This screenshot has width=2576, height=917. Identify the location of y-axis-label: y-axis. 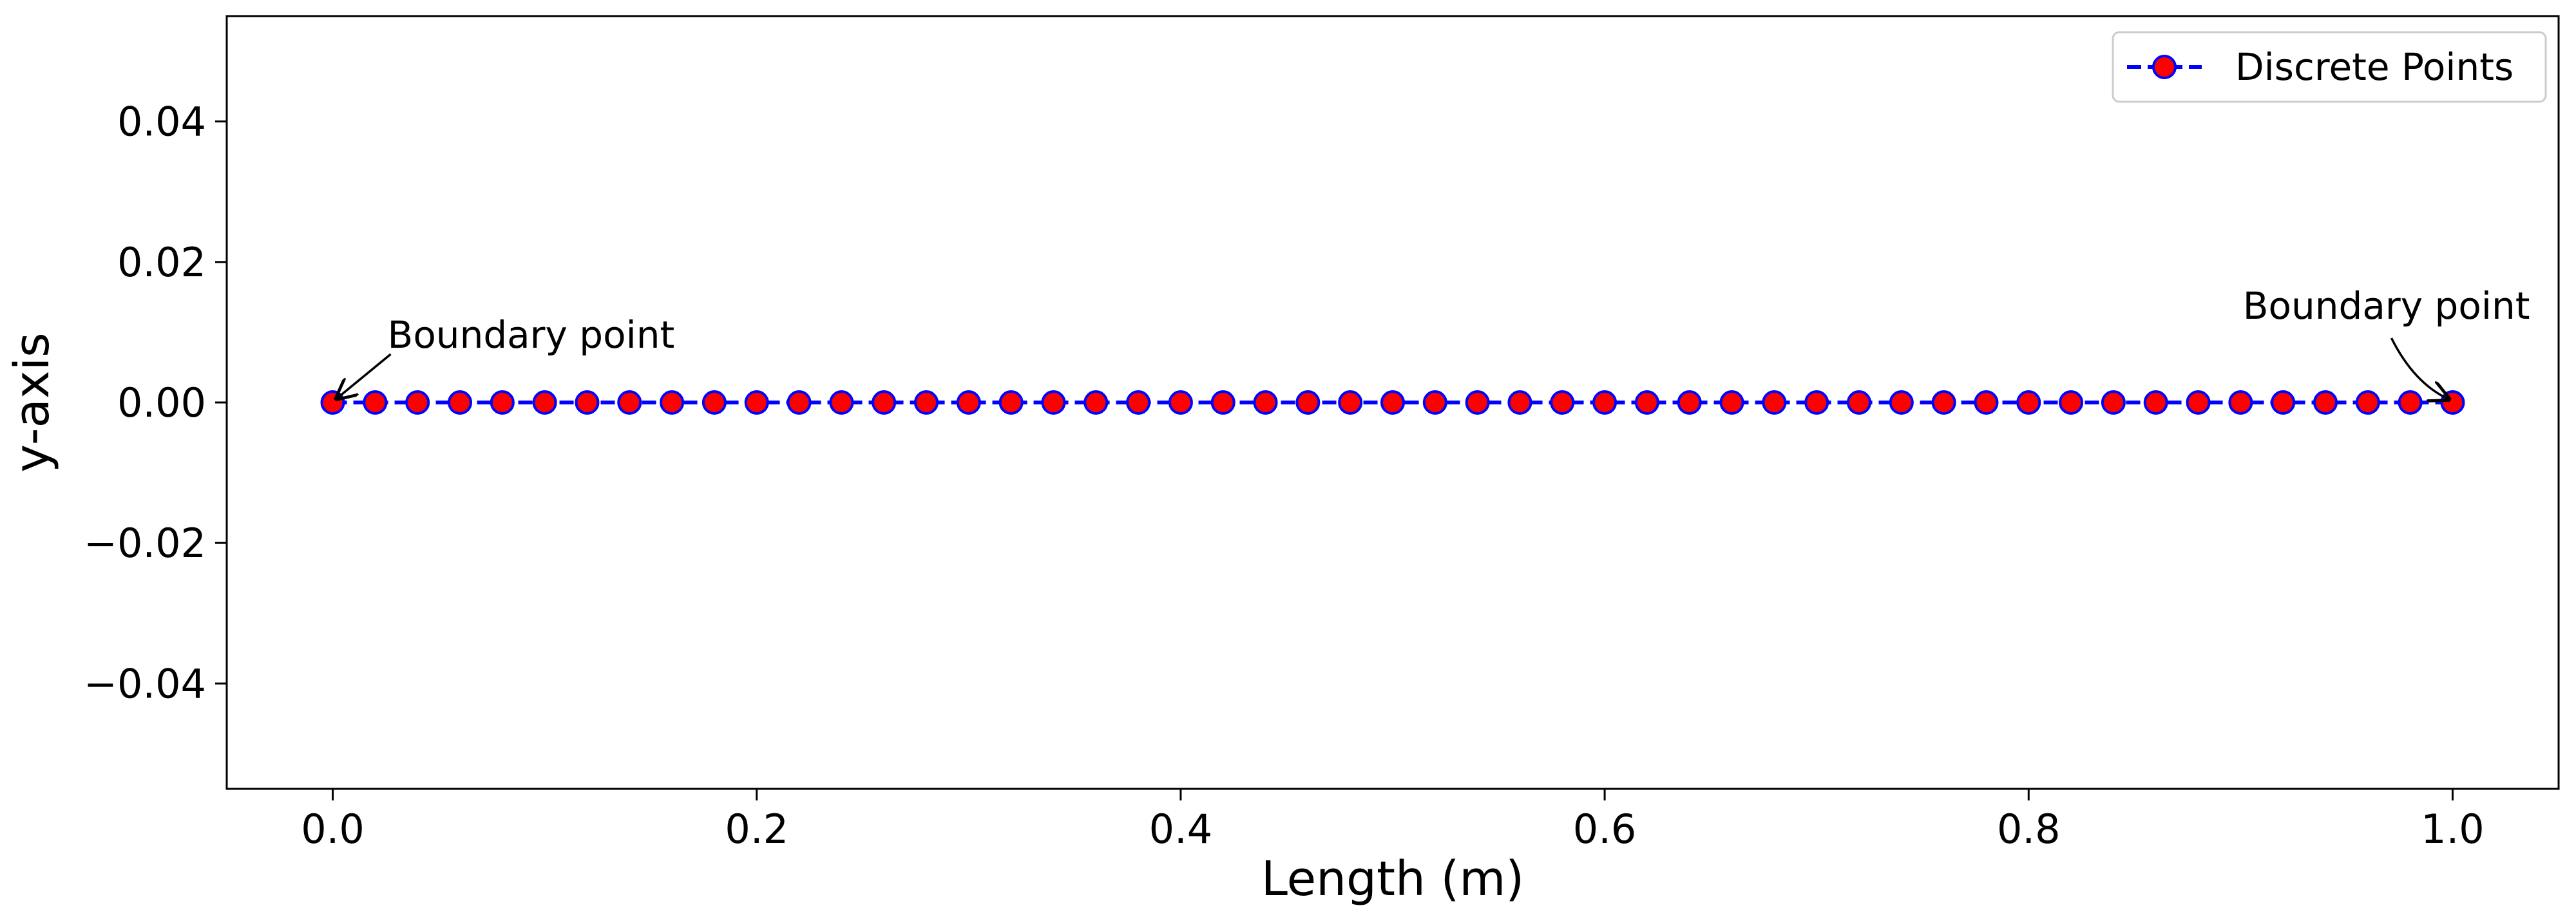
(32, 402).